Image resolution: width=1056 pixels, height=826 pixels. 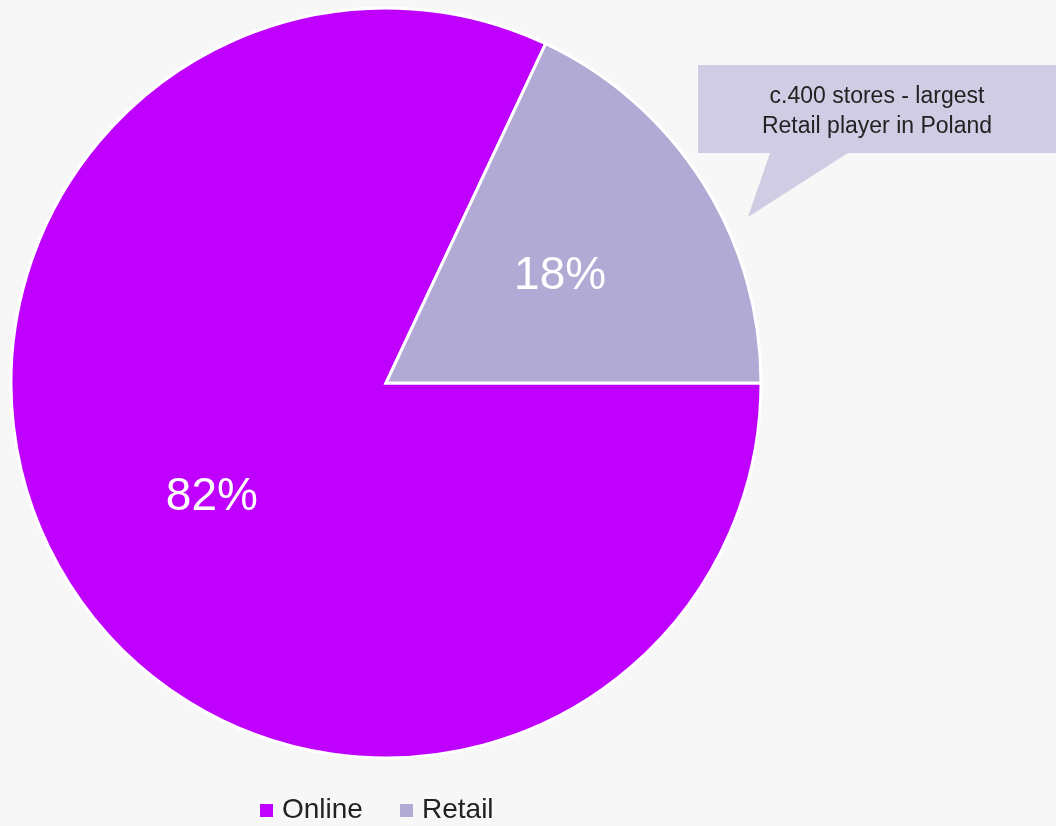 What do you see at coordinates (322, 808) in the screenshot?
I see `legend-label: Online` at bounding box center [322, 808].